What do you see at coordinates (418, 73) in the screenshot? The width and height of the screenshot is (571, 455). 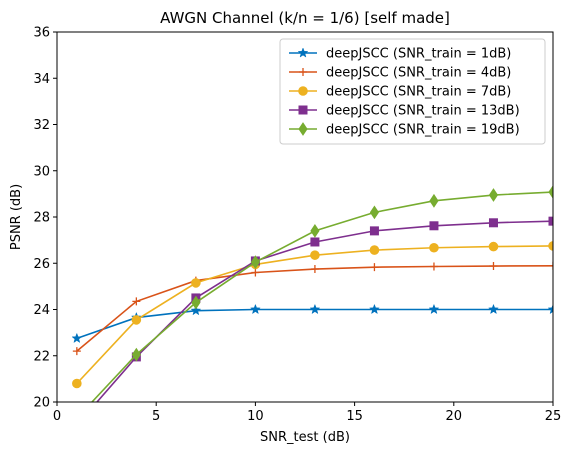 I see `legend-label: deepJSCC (SNR_train = 4dB)` at bounding box center [418, 73].